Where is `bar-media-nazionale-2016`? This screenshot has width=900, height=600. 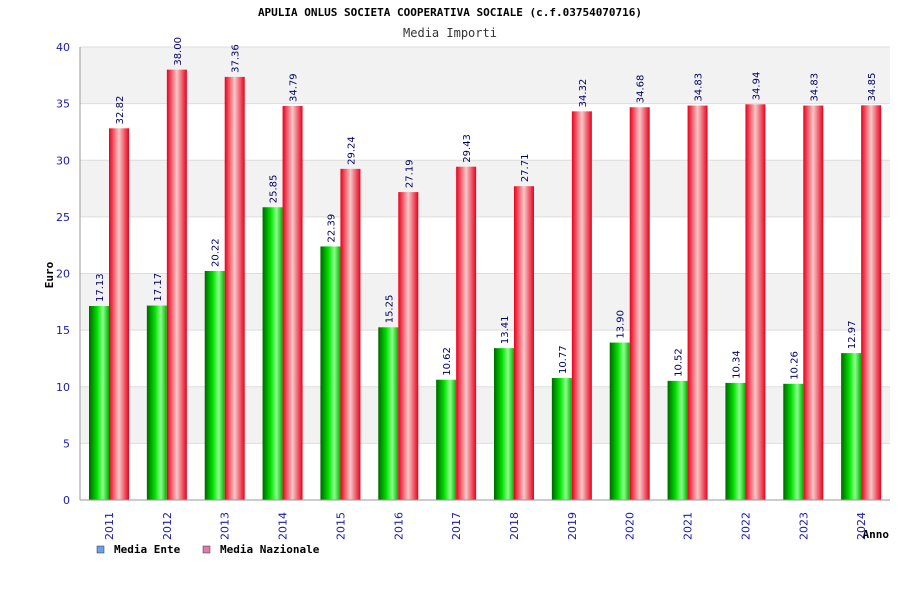 bar-media-nazionale-2016 is located at coordinates (408, 346).